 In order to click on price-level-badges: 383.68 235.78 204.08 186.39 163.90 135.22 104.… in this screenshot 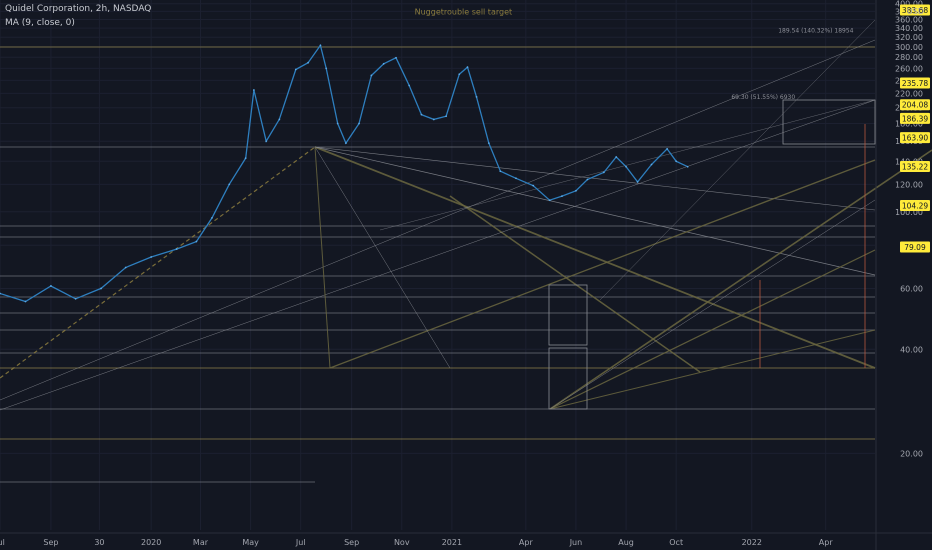, I will do `click(915, 128)`.